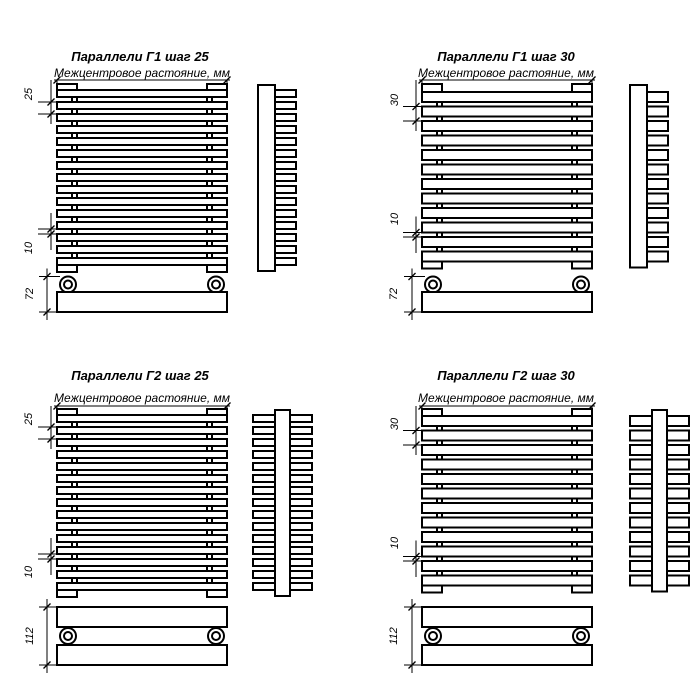  What do you see at coordinates (394, 636) in the screenshot?
I see `depth-dimension-label: 112` at bounding box center [394, 636].